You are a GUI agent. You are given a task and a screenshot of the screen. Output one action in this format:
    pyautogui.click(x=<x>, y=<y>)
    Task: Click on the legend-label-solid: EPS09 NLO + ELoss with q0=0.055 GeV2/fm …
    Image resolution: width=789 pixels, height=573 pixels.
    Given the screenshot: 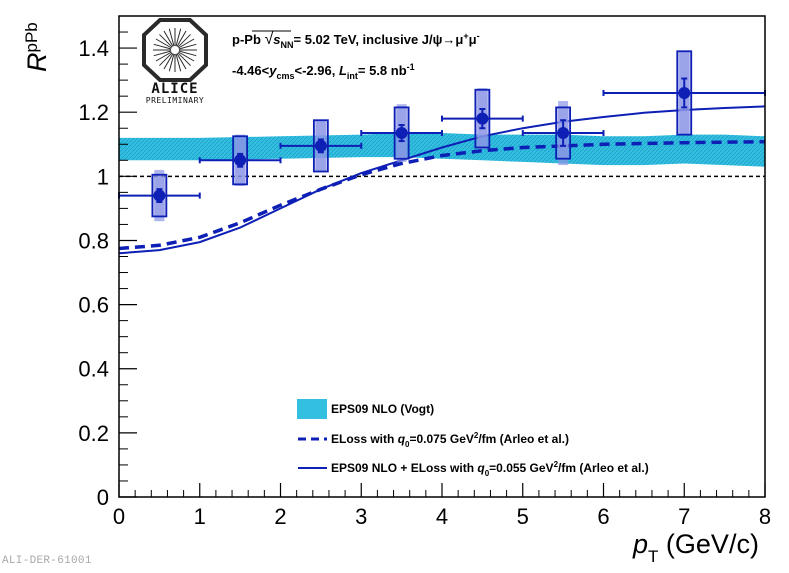 What is the action you would take?
    pyautogui.click(x=490, y=469)
    